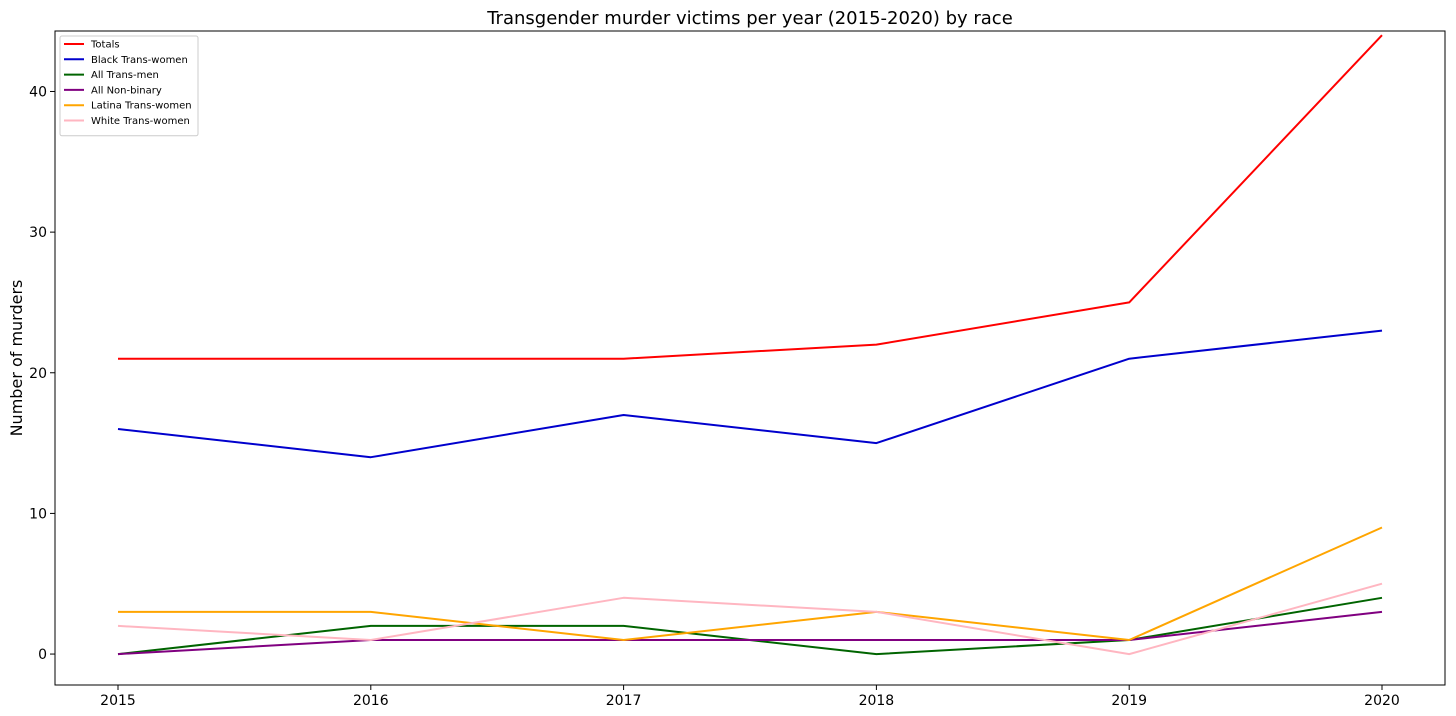 The image size is (1456, 716). What do you see at coordinates (16, 358) in the screenshot?
I see `y-axis-label: Number of murders` at bounding box center [16, 358].